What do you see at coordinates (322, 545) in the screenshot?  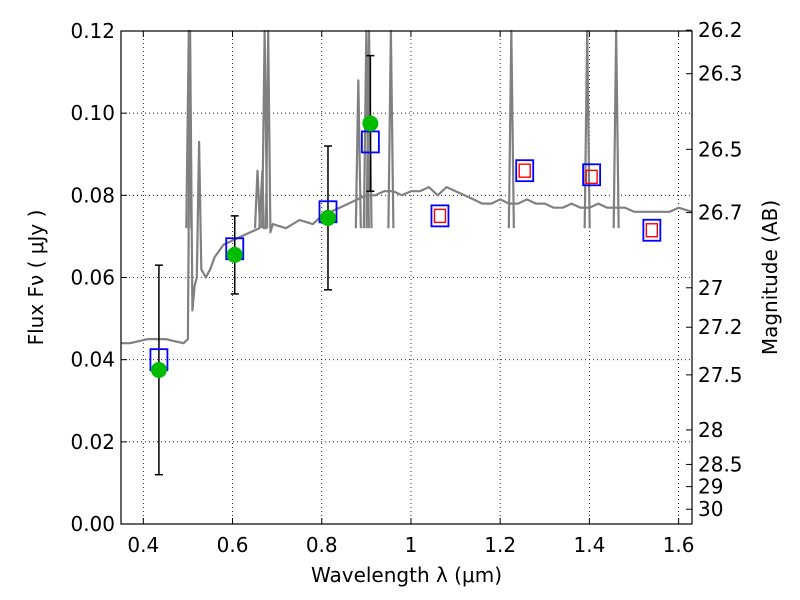 I see `x-tick-label: 0.8` at bounding box center [322, 545].